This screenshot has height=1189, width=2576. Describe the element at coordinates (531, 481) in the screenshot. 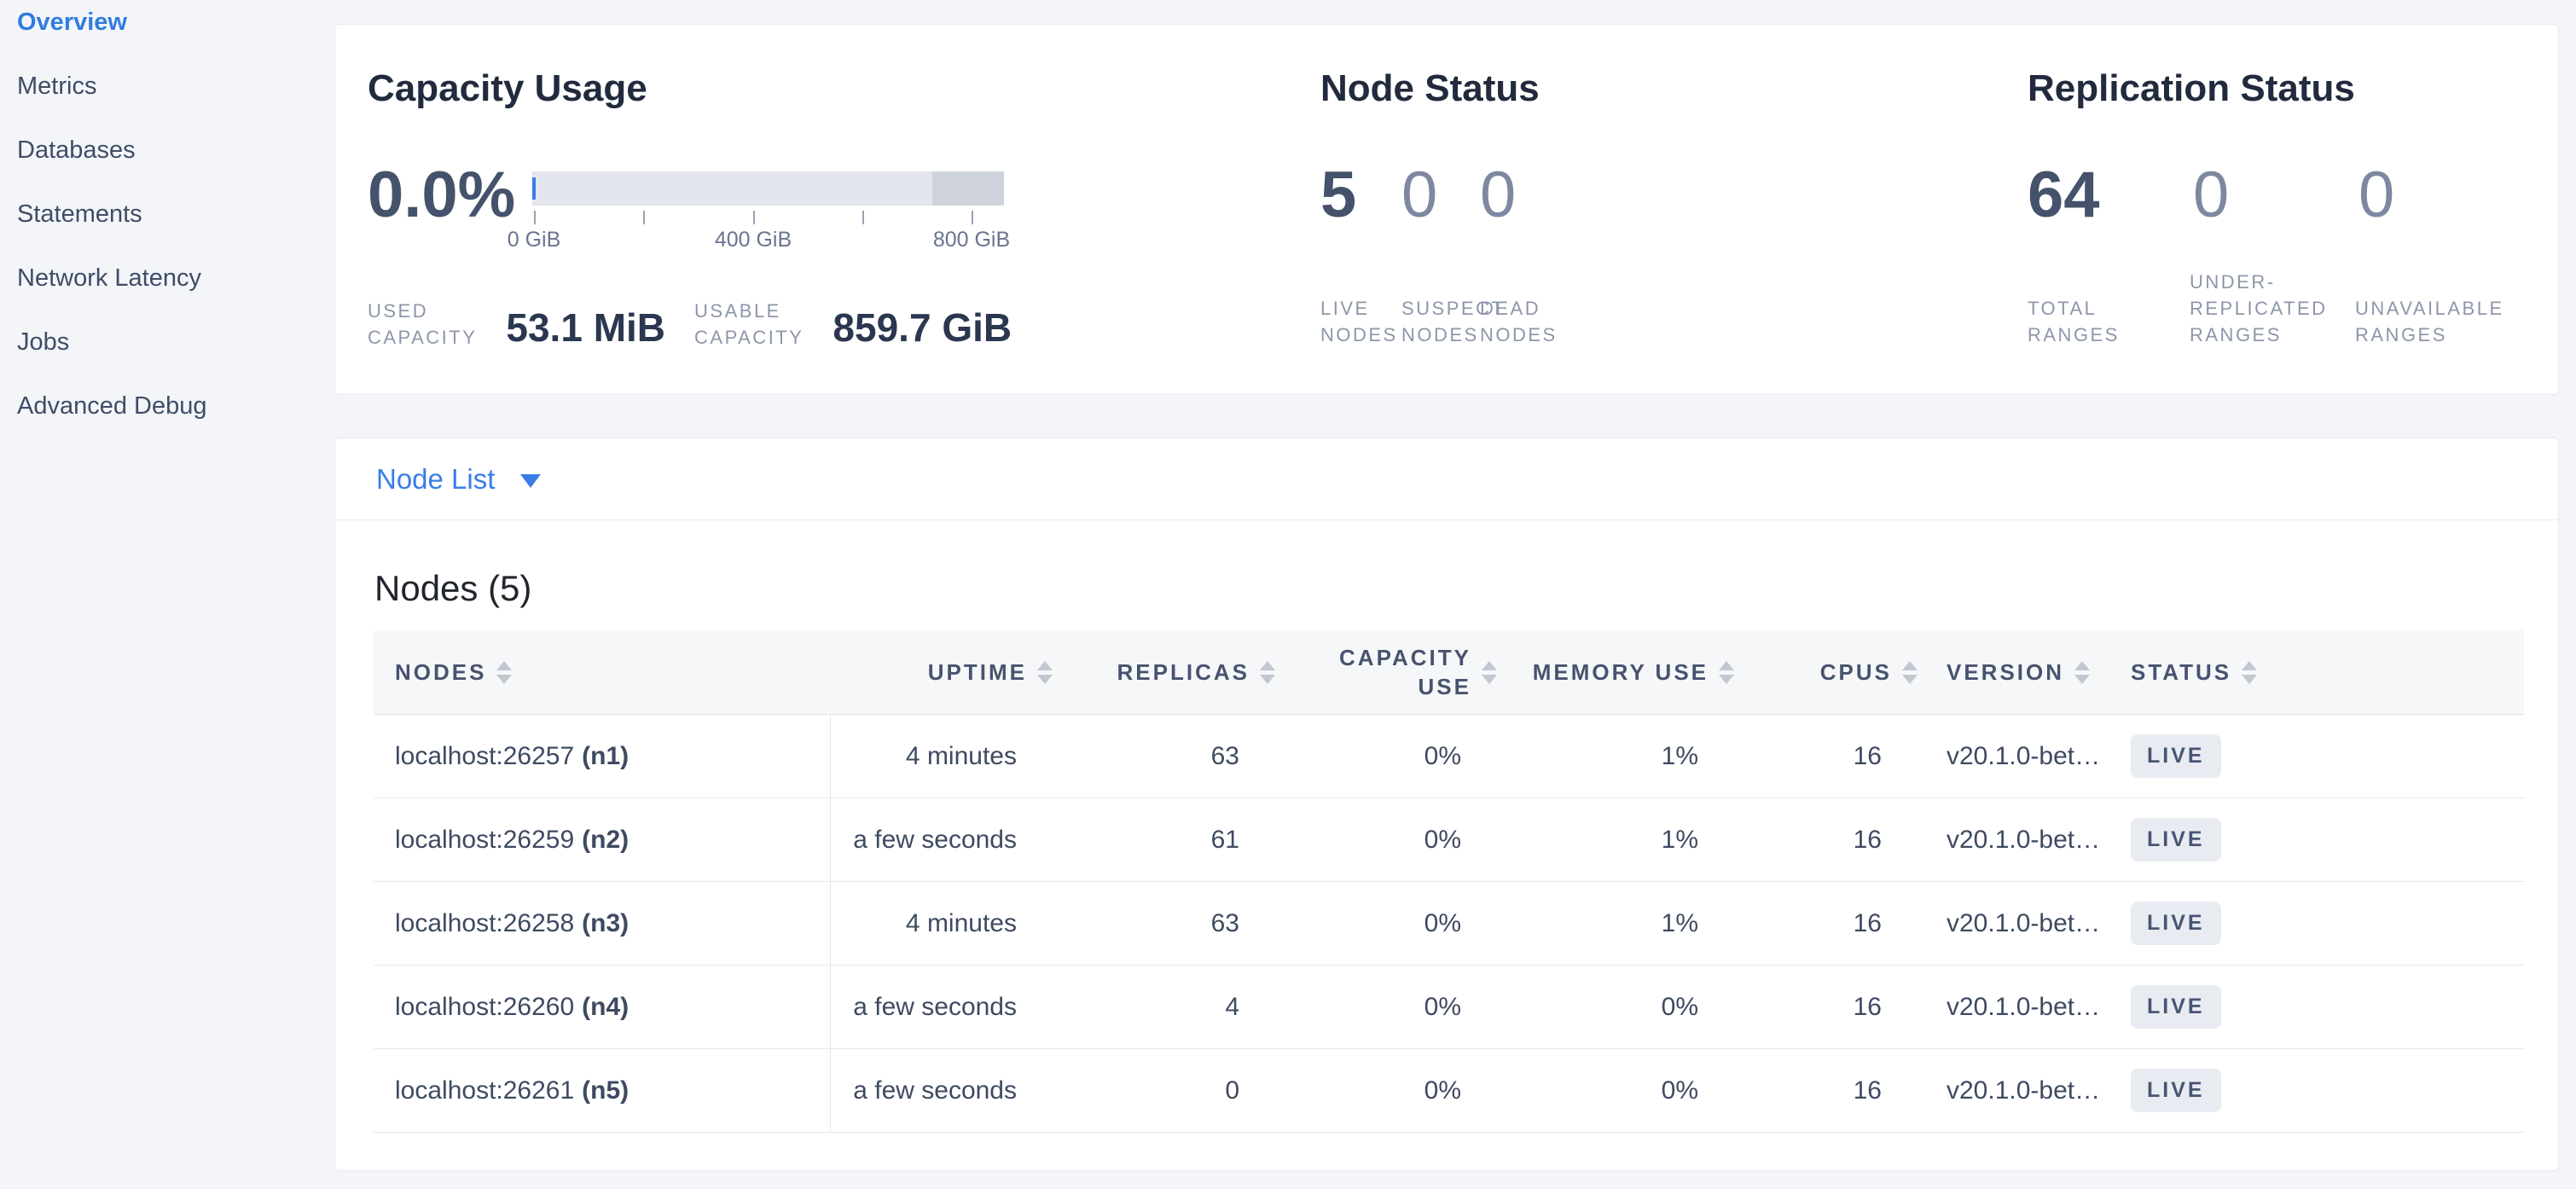

I see `caret-down-icon` at that location.